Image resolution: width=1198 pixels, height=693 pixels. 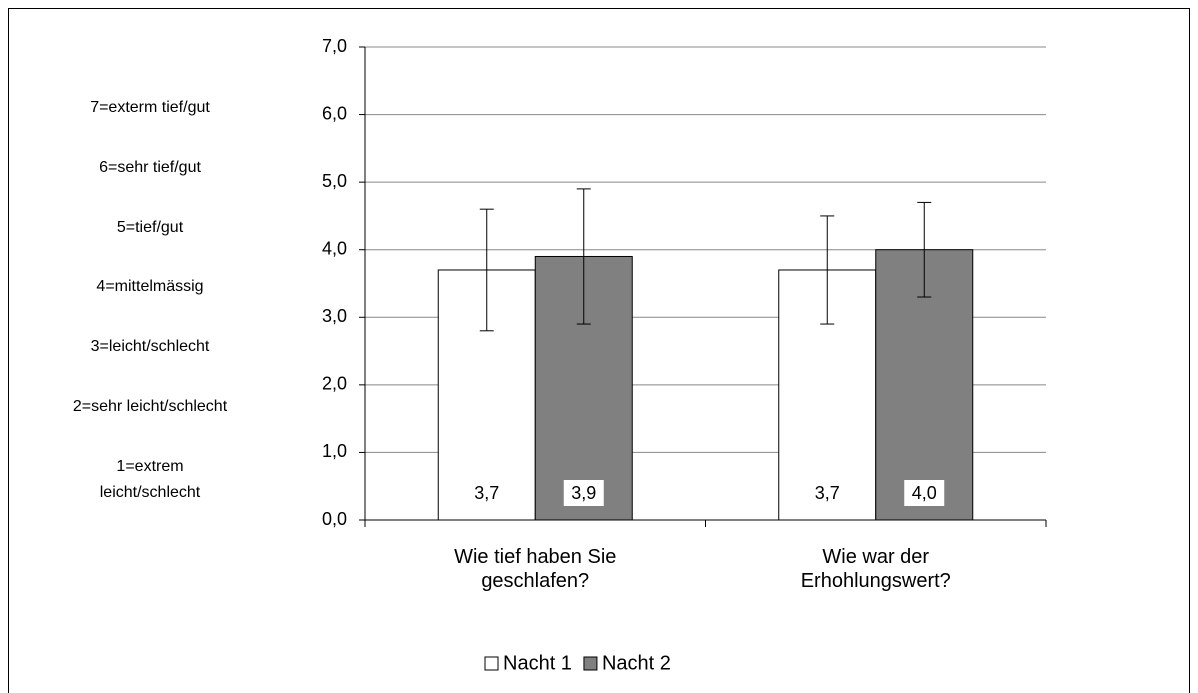 What do you see at coordinates (150, 287) in the screenshot?
I see `annotation: 4=mittelmässig` at bounding box center [150, 287].